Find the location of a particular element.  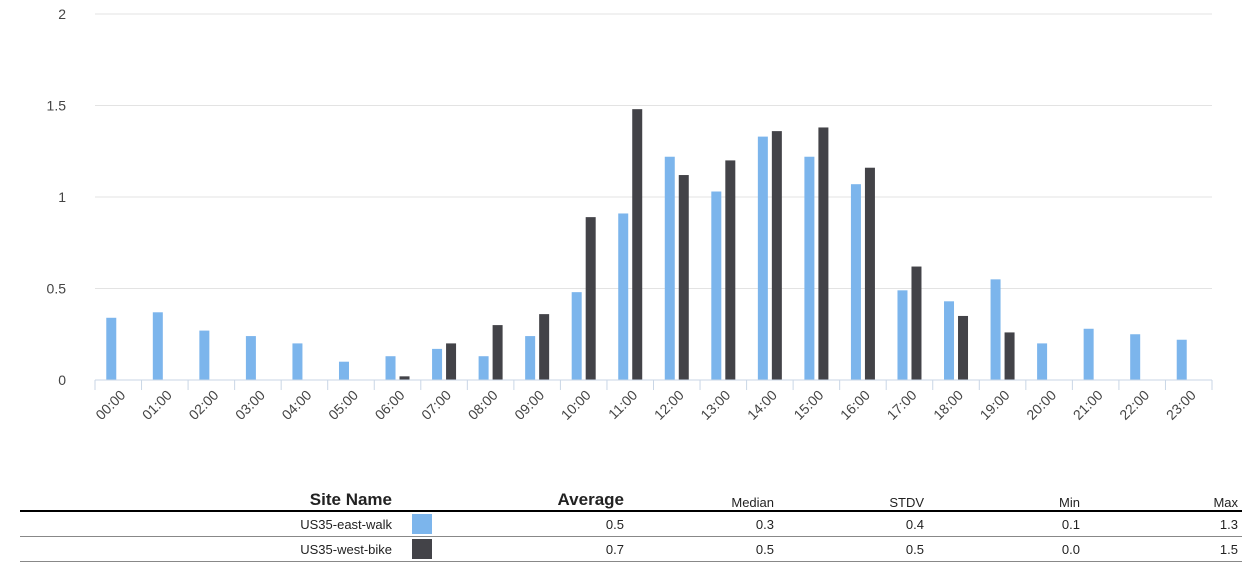

y-axis-ticks: 0 0.5 1 1.5 2 is located at coordinates (57, 197).